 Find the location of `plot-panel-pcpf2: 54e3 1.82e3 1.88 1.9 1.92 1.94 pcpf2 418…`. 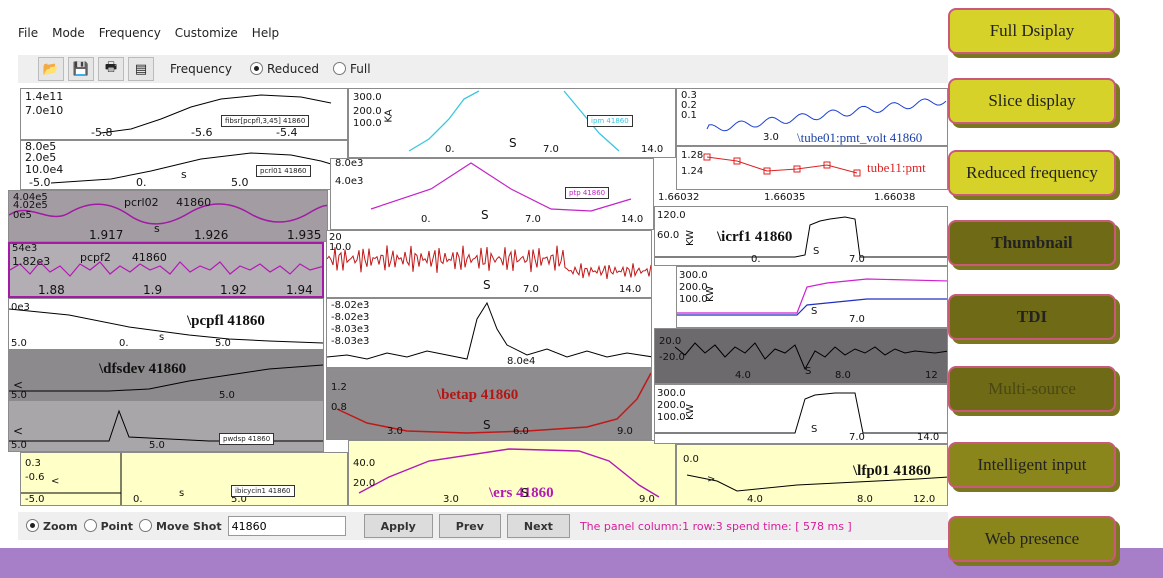

plot-panel-pcpf2: 54e3 1.82e3 1.88 1.9 1.92 1.94 pcpf2 418… is located at coordinates (166, 270).